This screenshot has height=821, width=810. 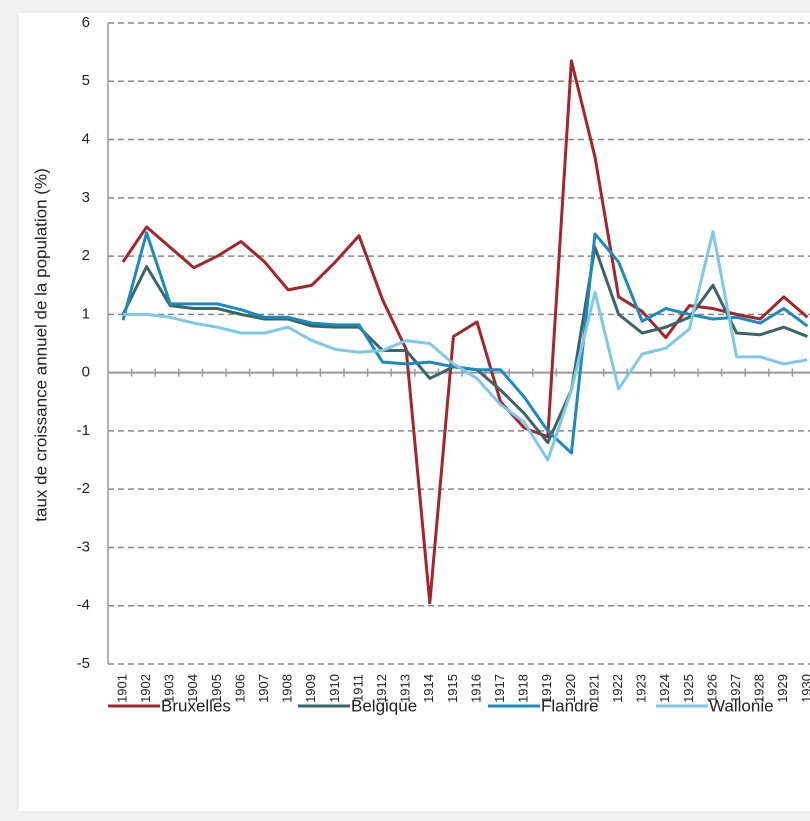 I want to click on x-tick-label: 1903, so click(x=169, y=688).